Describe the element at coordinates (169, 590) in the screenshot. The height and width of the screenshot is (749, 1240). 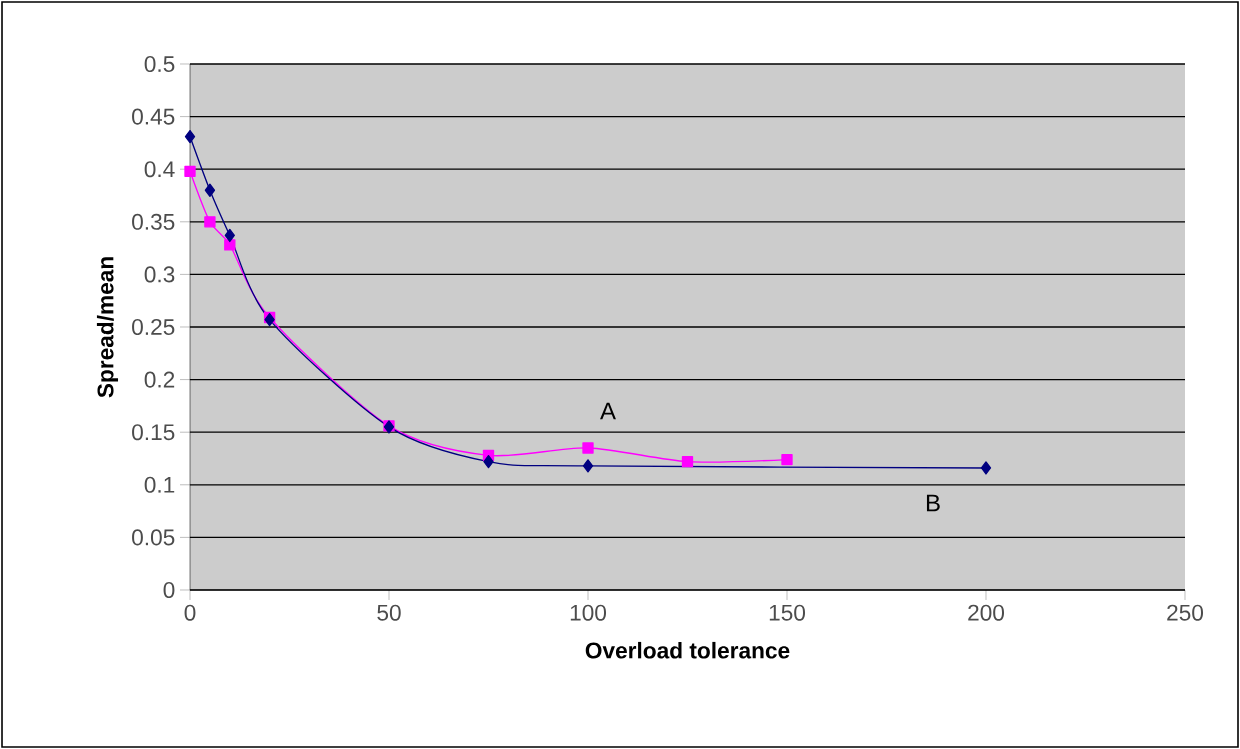
I see `y-tick-label: 0` at that location.